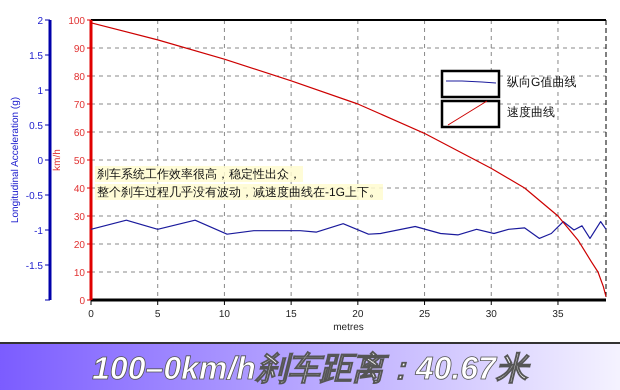 This screenshot has width=620, height=390. Describe the element at coordinates (40, 91) in the screenshot. I see `y-tick-label: 1` at that location.